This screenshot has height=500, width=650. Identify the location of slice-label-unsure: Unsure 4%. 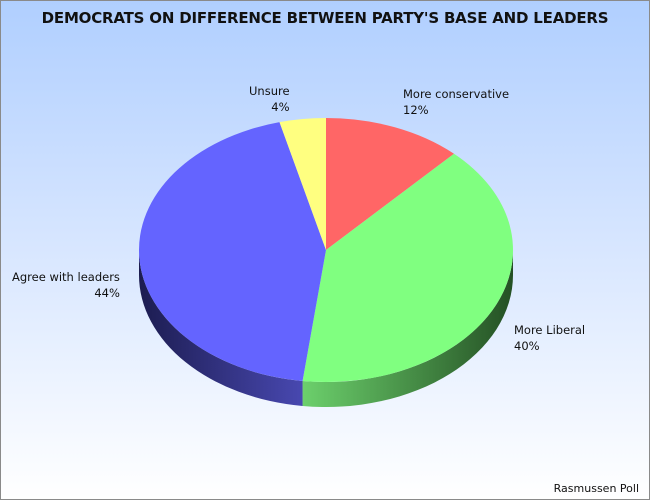
(269, 99).